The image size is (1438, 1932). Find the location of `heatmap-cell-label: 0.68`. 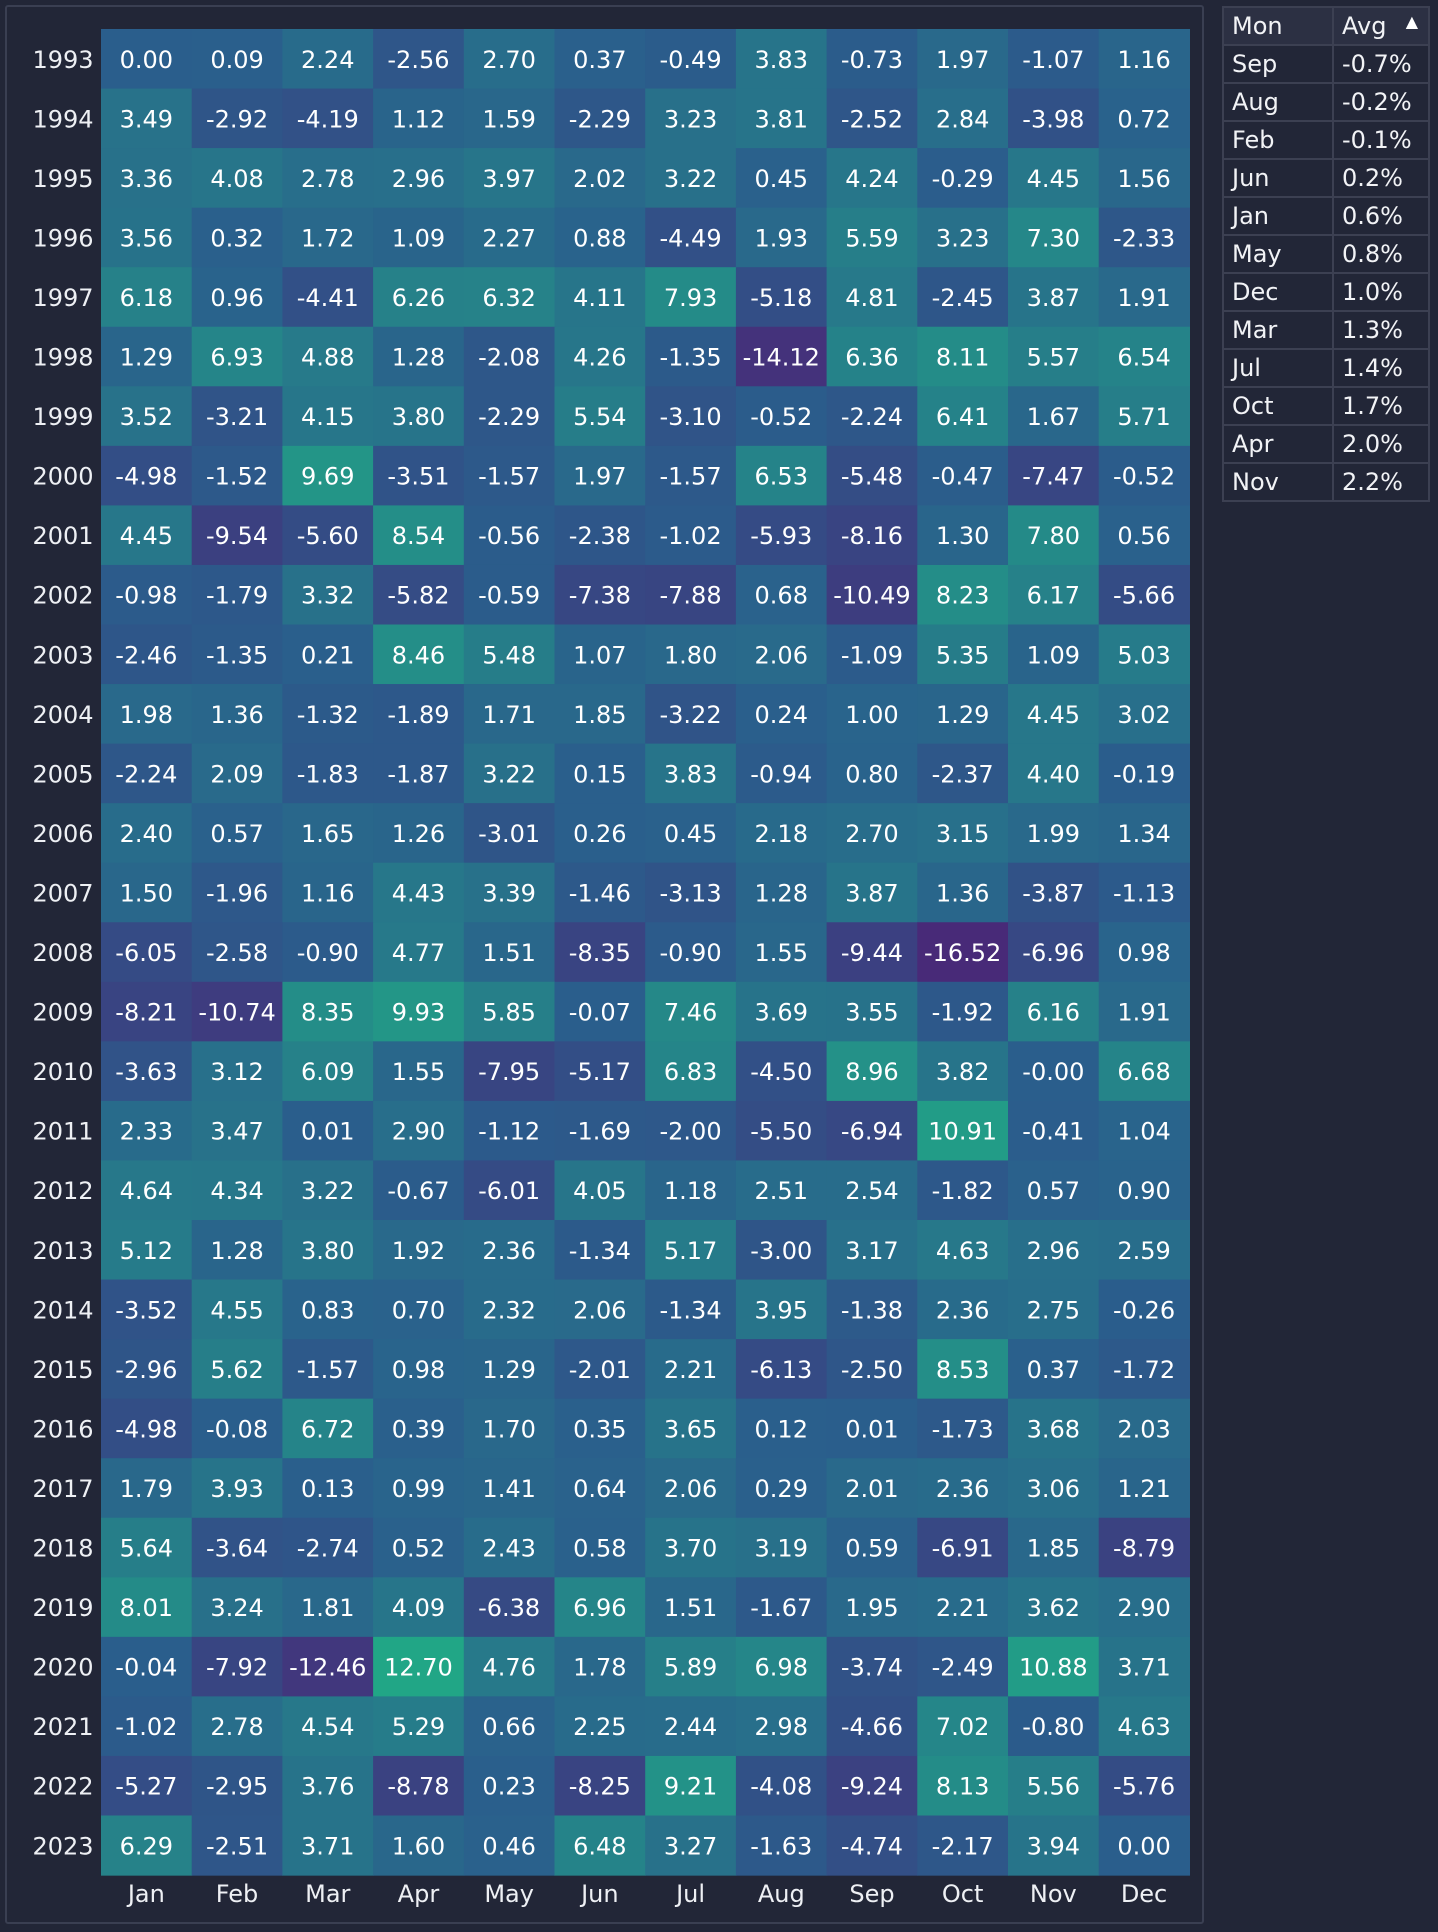

heatmap-cell-label: 0.68 is located at coordinates (781, 596).